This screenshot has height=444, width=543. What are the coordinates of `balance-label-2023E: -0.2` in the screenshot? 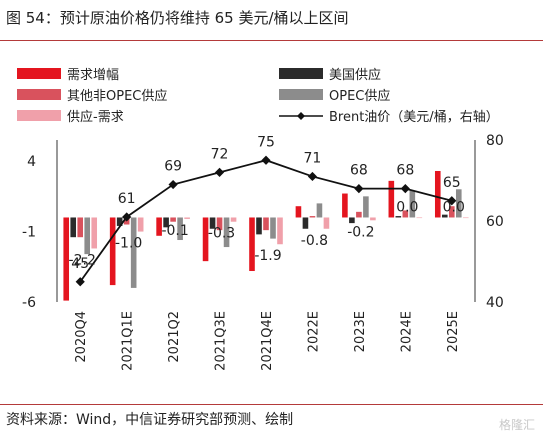 It's located at (360, 232).